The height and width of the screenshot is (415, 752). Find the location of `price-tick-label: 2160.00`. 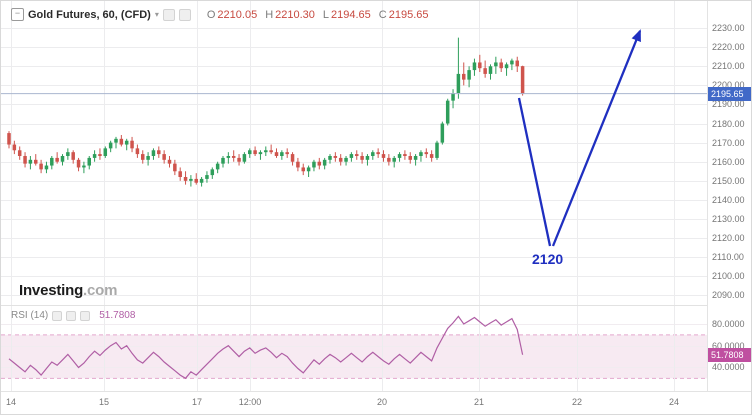

price-tick-label: 2160.00 is located at coordinates (728, 162).